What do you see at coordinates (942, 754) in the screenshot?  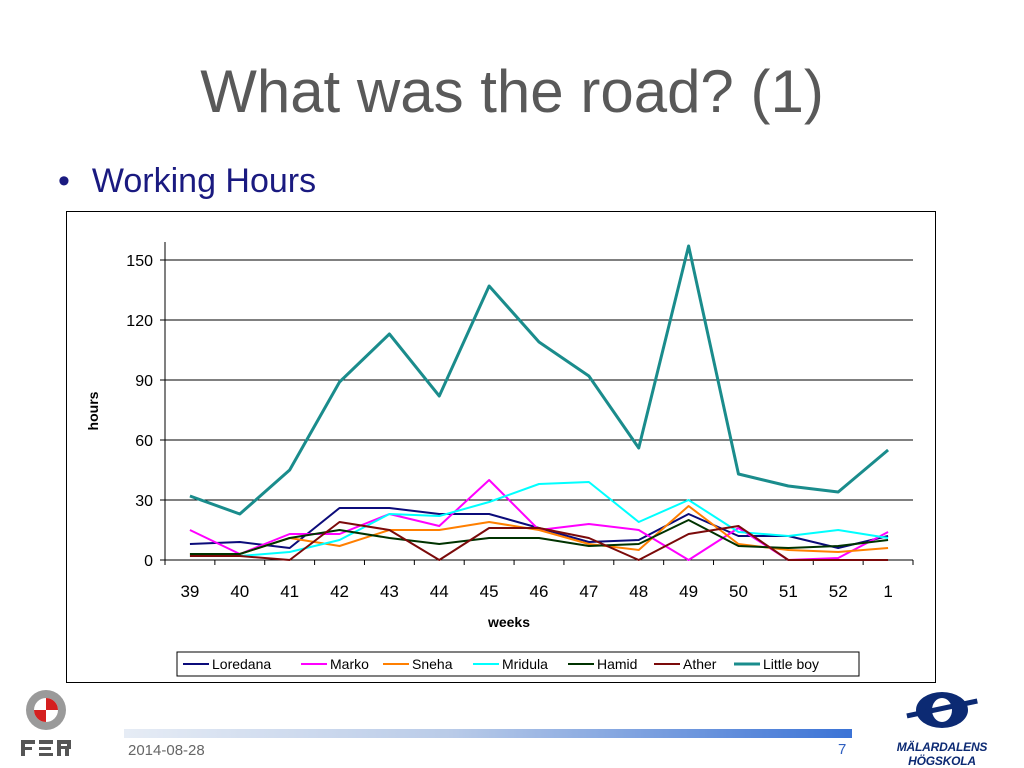 I see `mdh-wordmark: MÄLARDALENS HÖGSKOLA` at bounding box center [942, 754].